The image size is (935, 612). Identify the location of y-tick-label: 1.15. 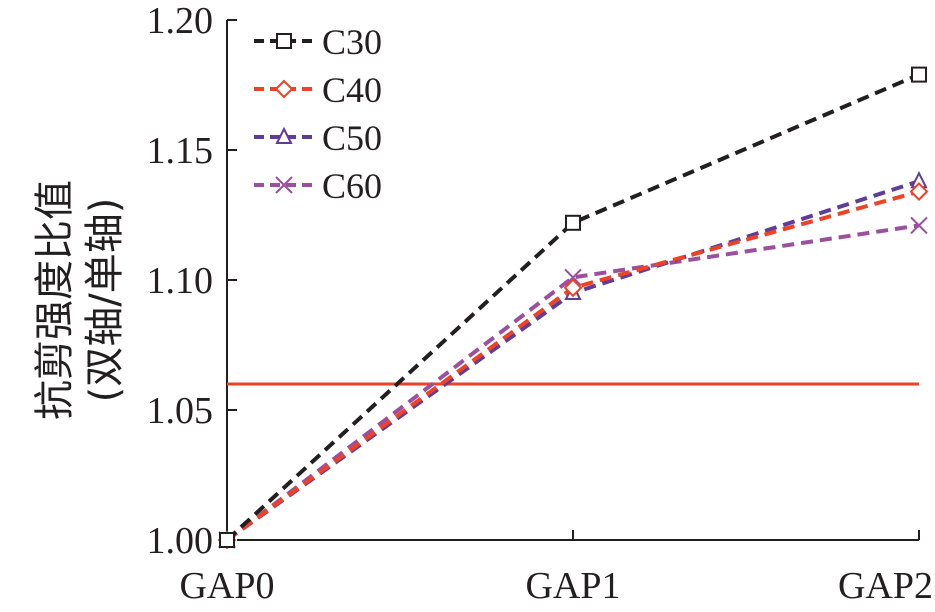
(180, 151).